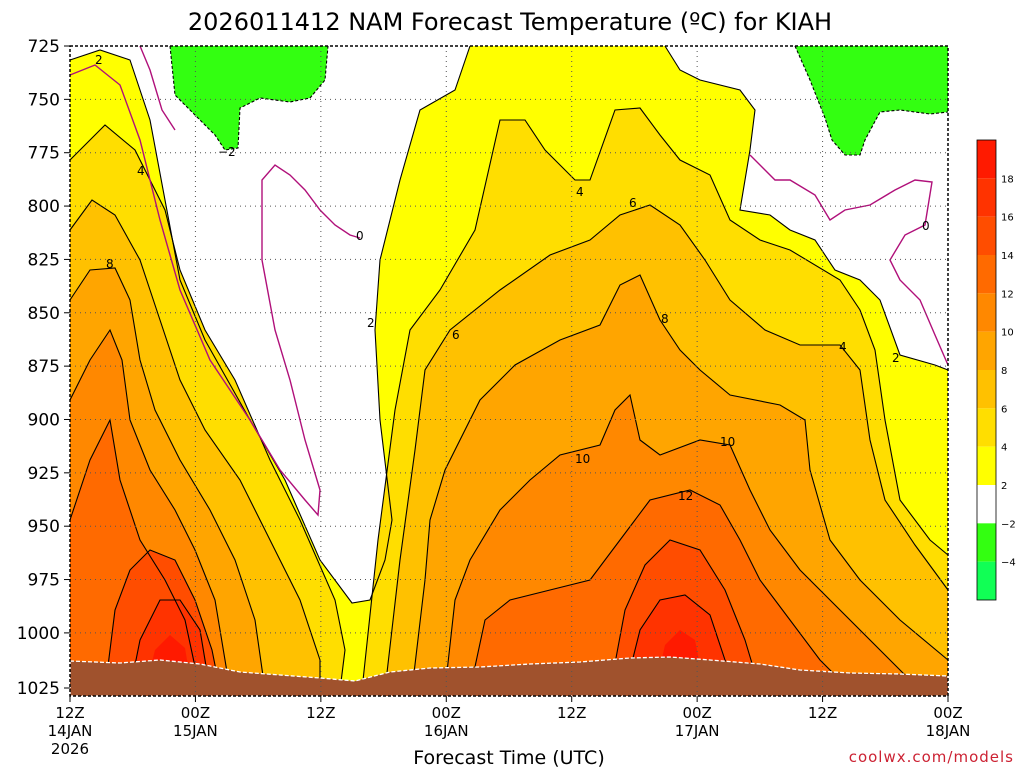  Describe the element at coordinates (849, 260) in the screenshot. I see `zero-isotherm-right` at that location.